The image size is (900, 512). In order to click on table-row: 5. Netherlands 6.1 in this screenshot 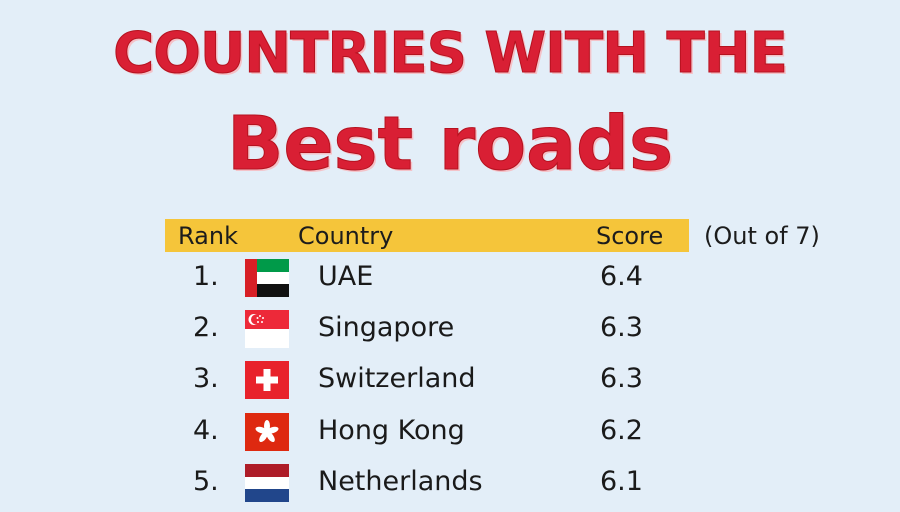, I will do `click(450, 486)`.